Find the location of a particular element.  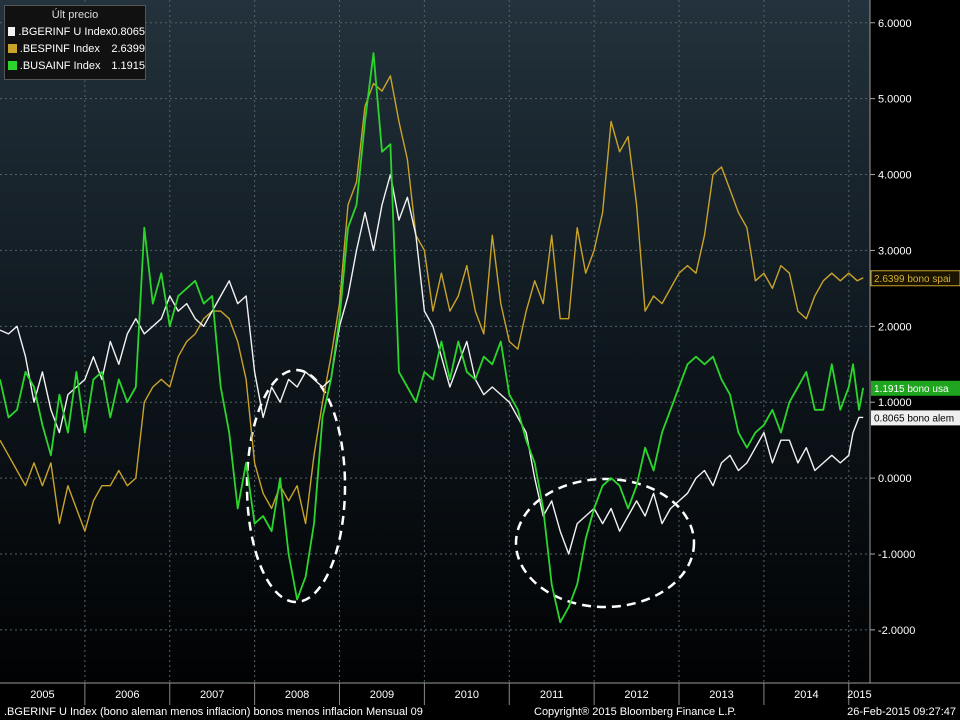

y-tick-label: 5.0000 is located at coordinates (895, 100).